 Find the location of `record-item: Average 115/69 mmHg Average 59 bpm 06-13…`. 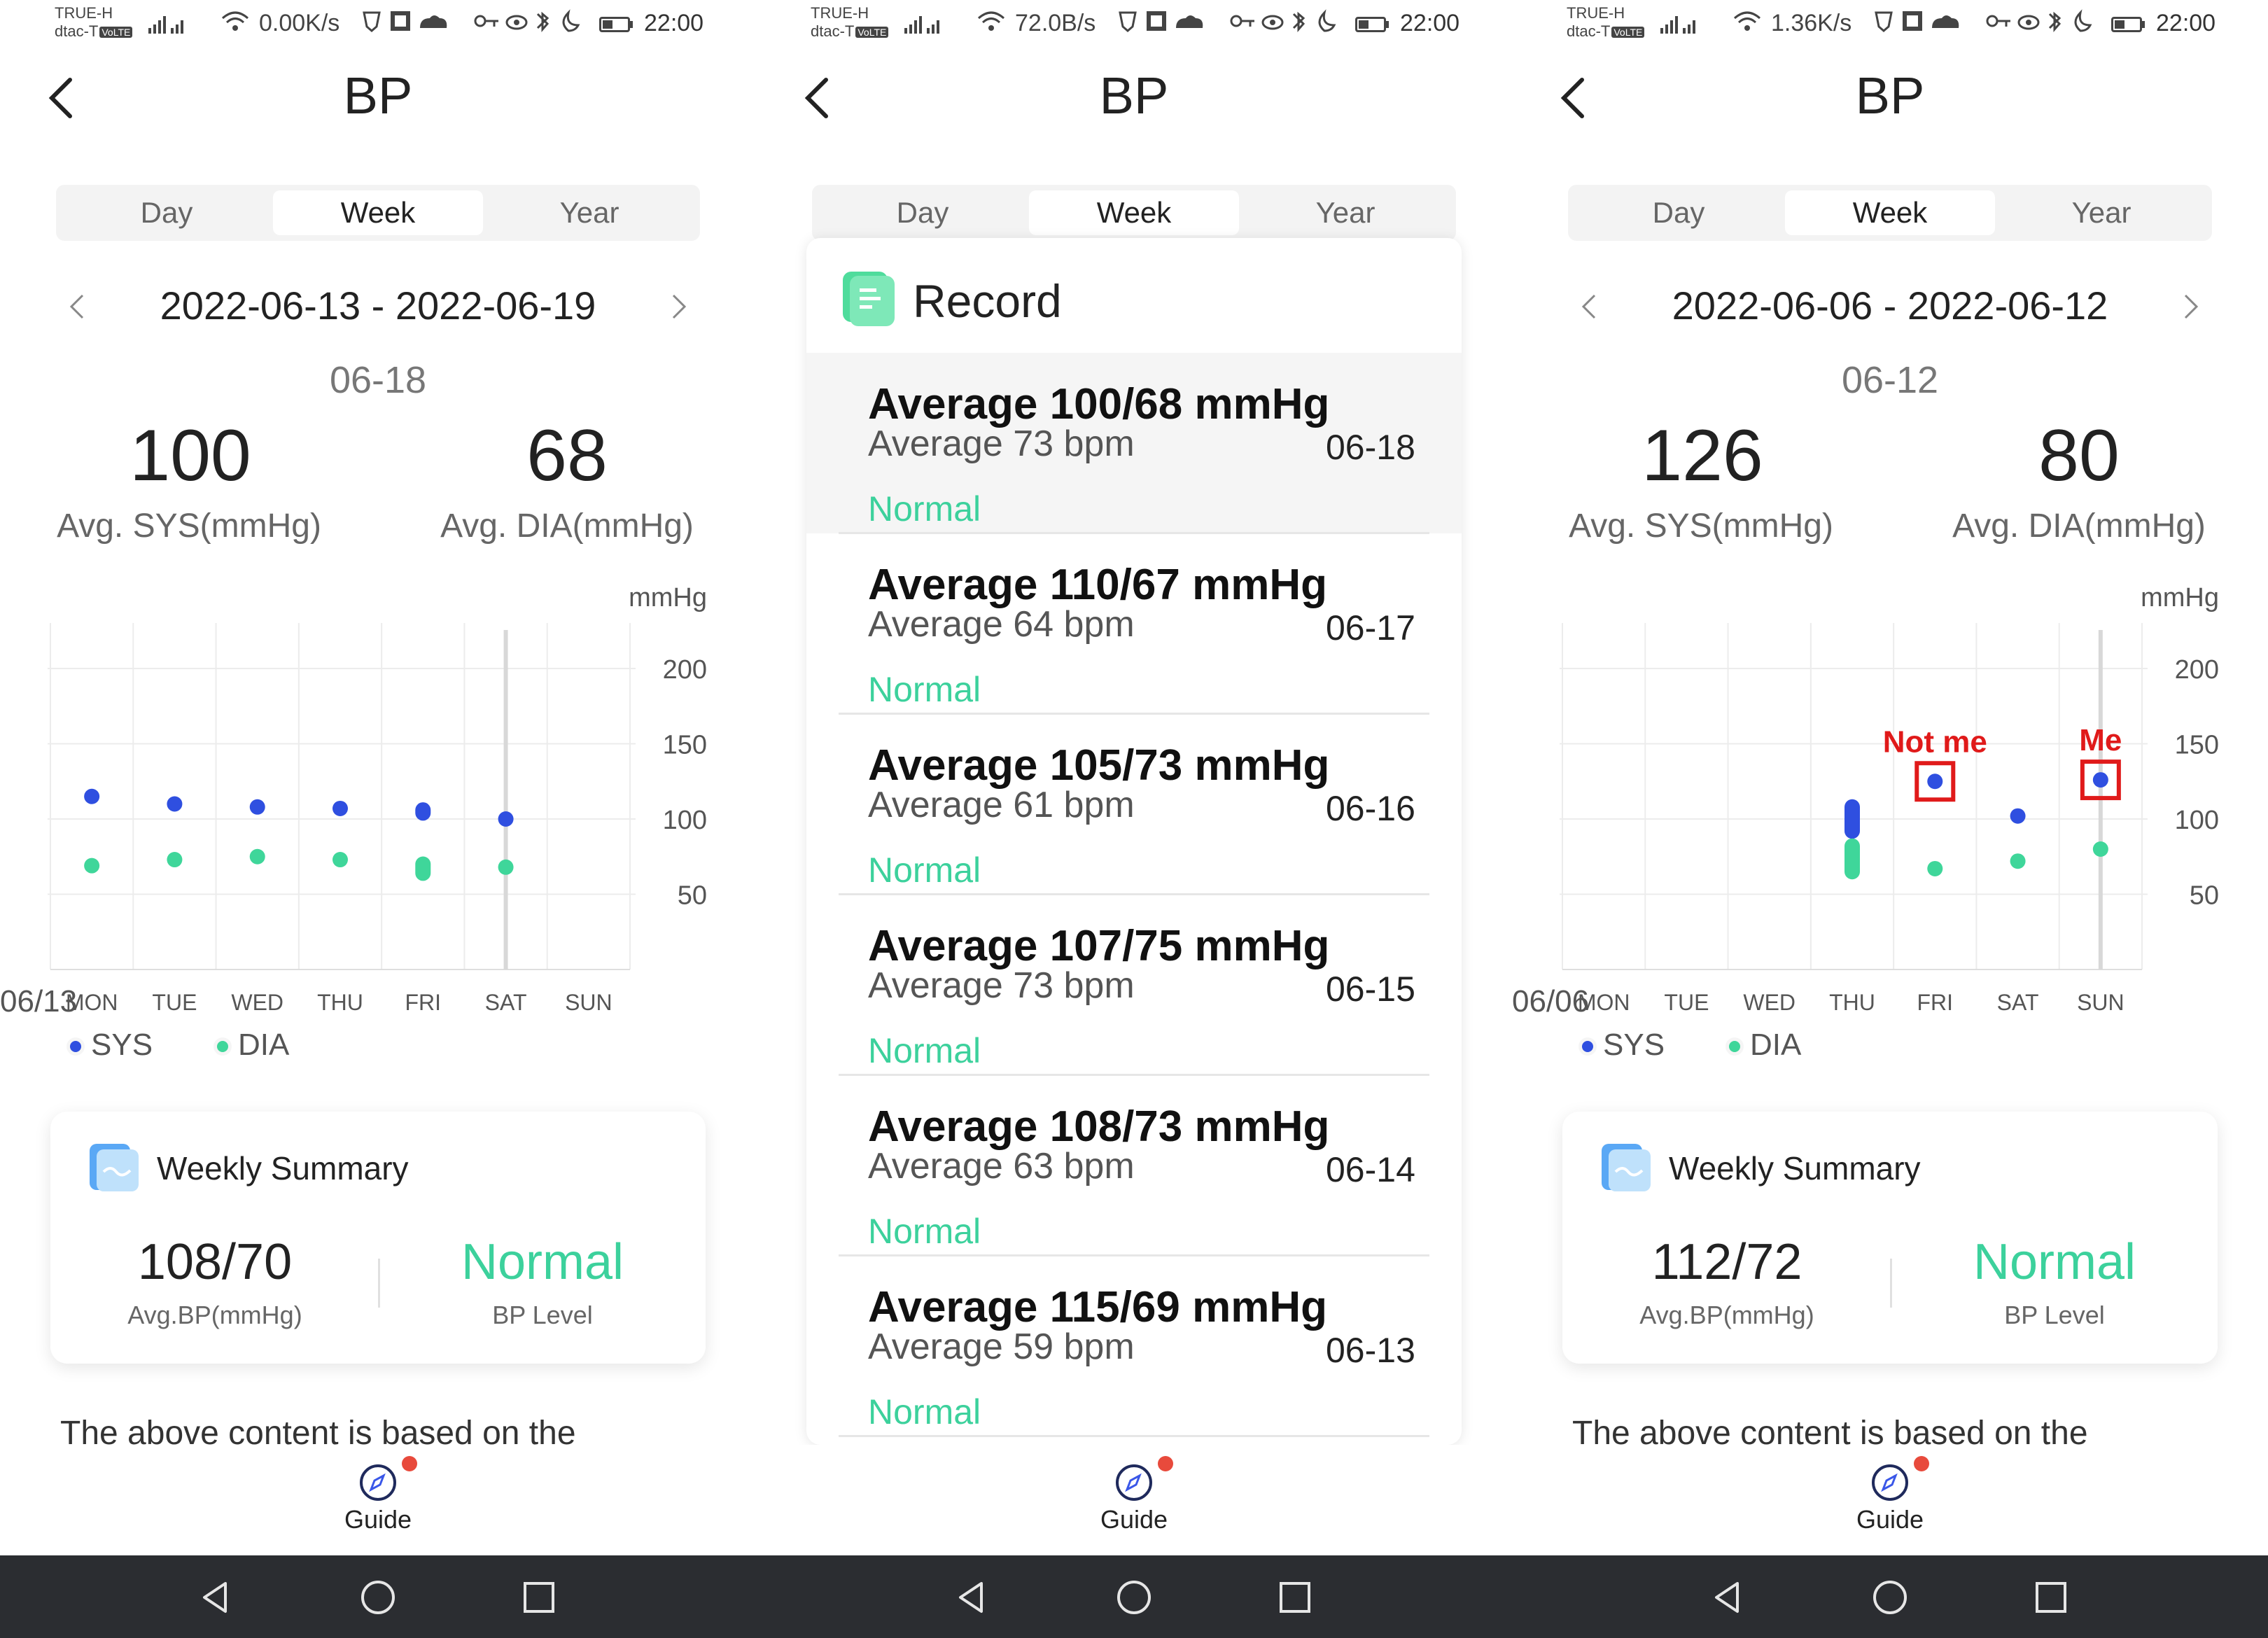

record-item: Average 115/69 mmHg Average 59 bpm 06-13… is located at coordinates (1134, 1346).